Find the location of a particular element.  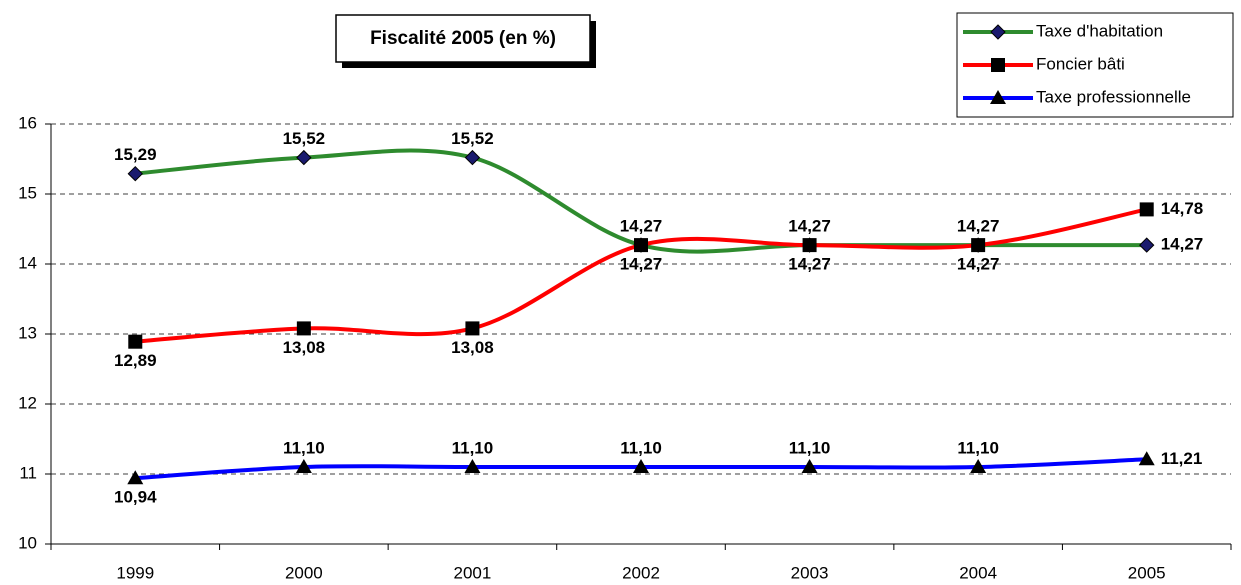

x-tick-label: 1999 is located at coordinates (135, 572).